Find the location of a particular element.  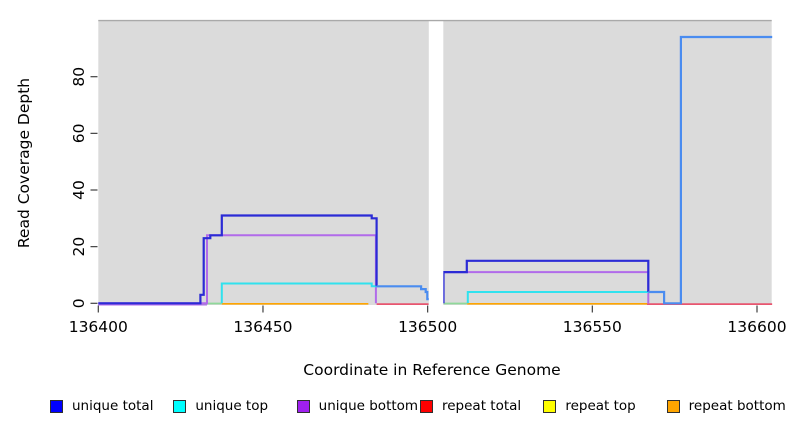

no-data-gap-band is located at coordinates (436, 163).